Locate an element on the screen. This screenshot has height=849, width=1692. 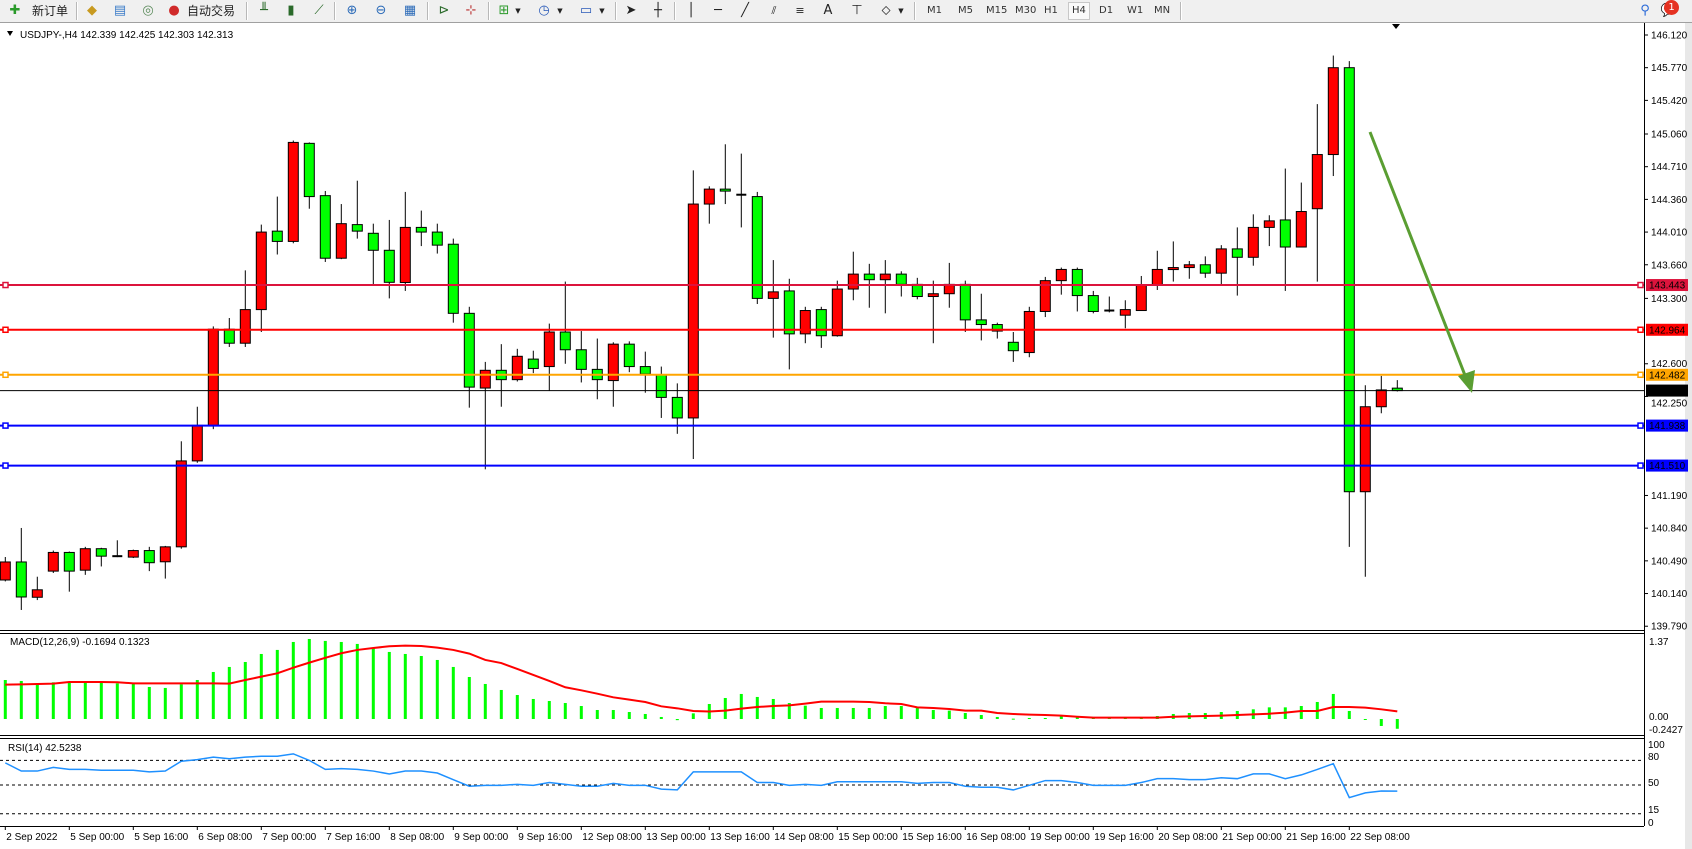
trend-arrow is located at coordinates (1419, 257).